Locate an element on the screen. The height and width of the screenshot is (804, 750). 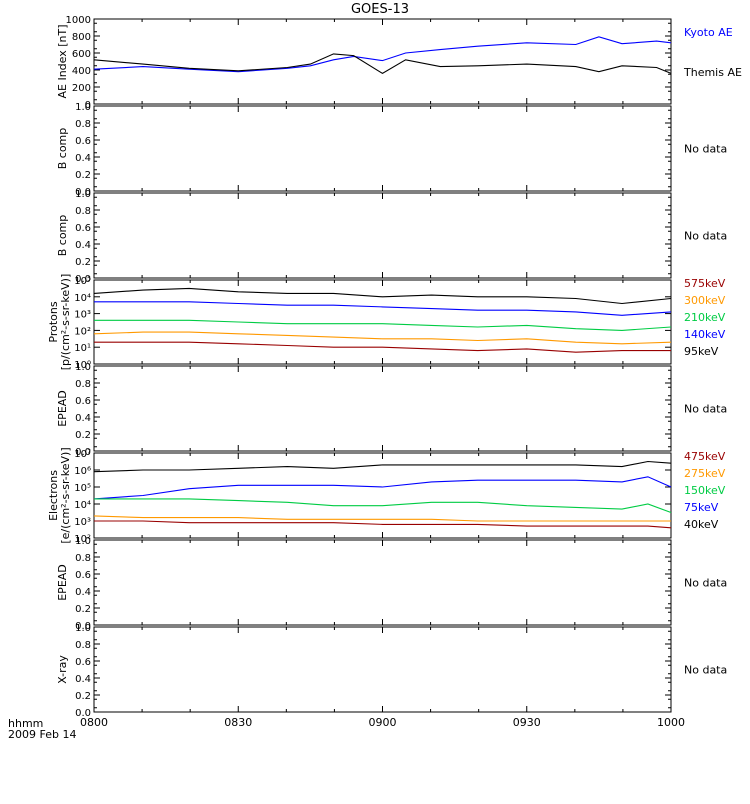
y-tick-label: 10⁰ is located at coordinates (82, 365).